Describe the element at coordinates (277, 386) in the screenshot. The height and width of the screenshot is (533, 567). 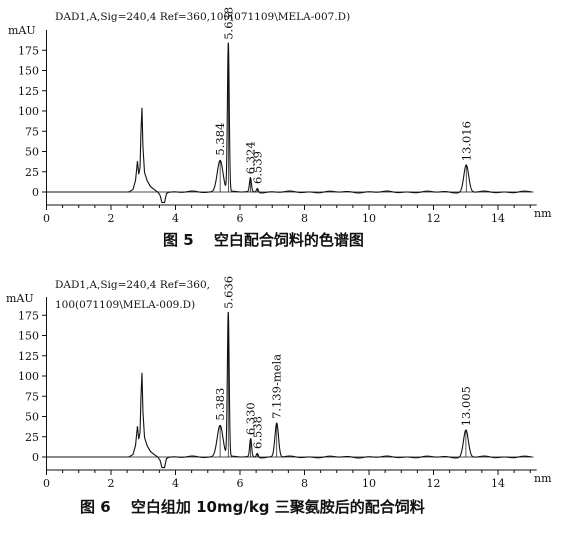
I see `peak-label: 7.139-mela` at that location.